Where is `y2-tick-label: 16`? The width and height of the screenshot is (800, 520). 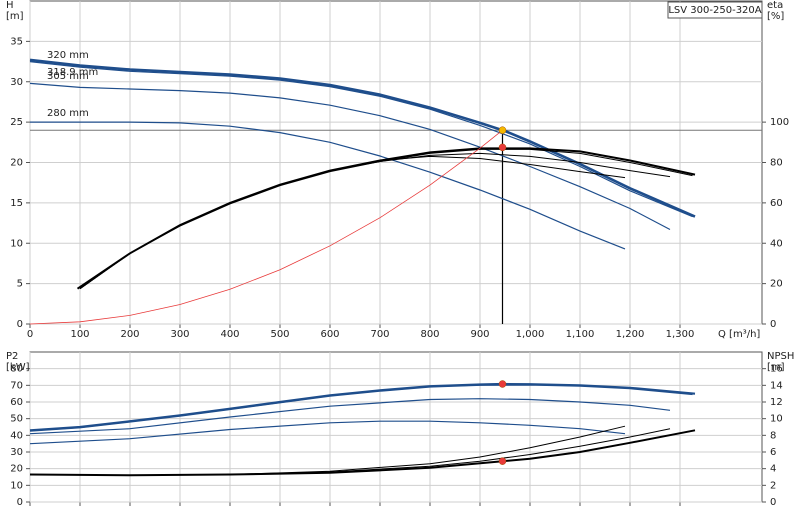 y2-tick-label: 16 is located at coordinates (776, 369).